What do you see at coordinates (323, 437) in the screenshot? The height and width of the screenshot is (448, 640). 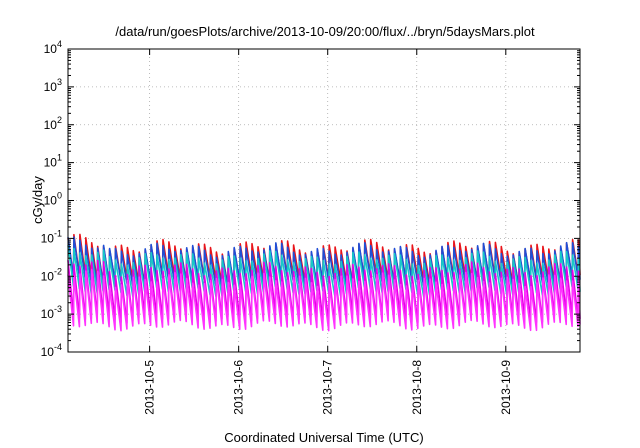 I see `x-axis-label: Coordinated Universal Time (UTC)` at bounding box center [323, 437].